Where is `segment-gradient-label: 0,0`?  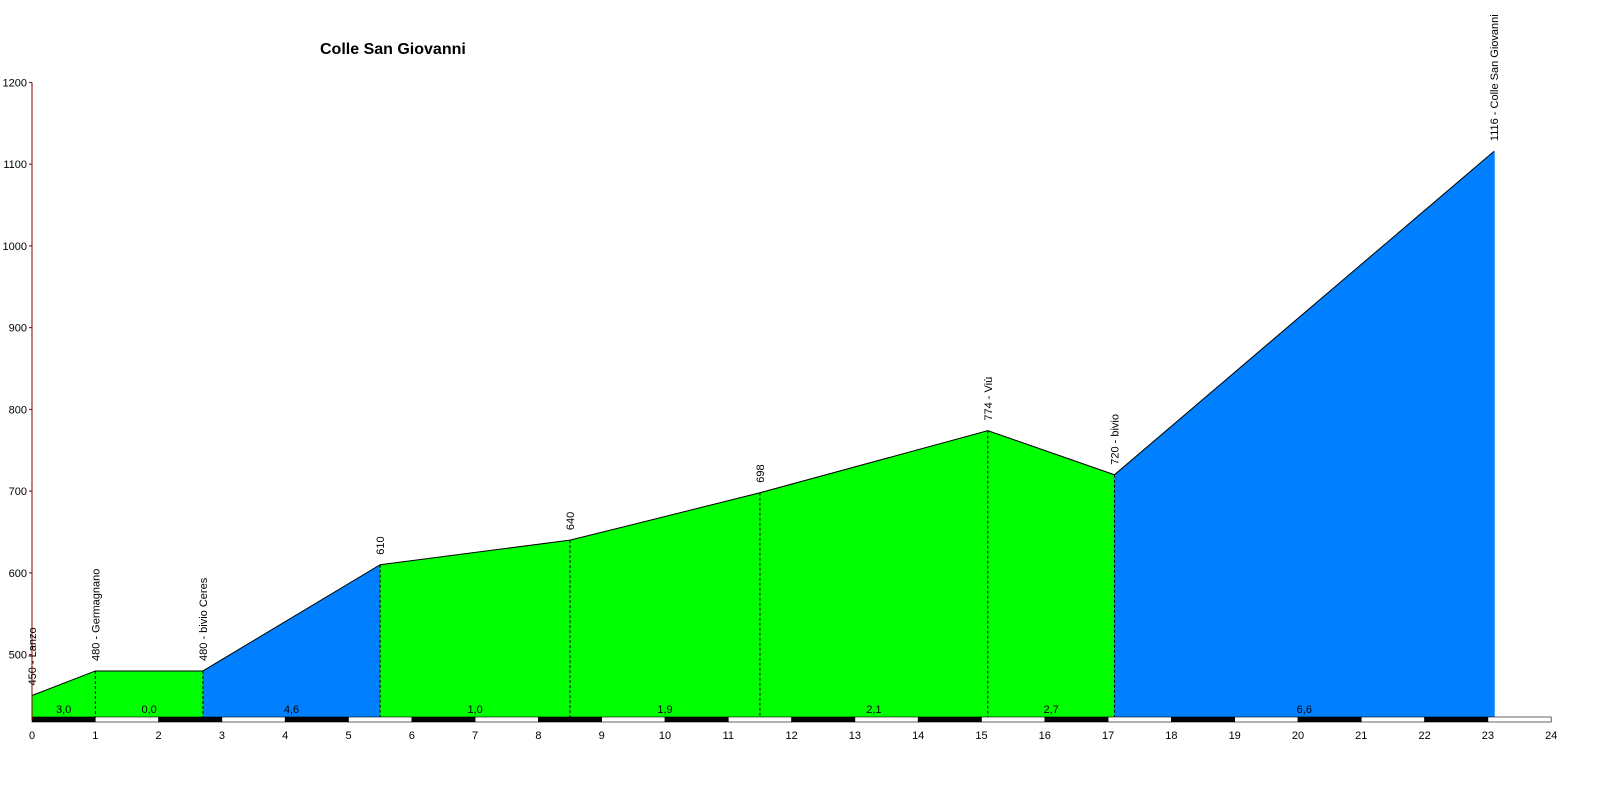
segment-gradient-label: 0,0 is located at coordinates (148, 710).